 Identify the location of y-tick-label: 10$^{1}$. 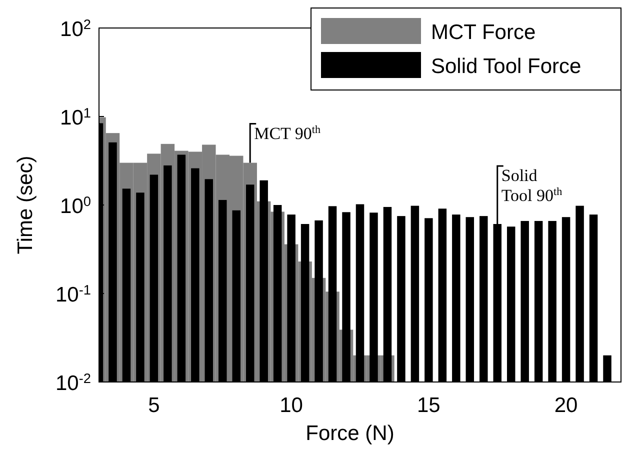
(75, 117).